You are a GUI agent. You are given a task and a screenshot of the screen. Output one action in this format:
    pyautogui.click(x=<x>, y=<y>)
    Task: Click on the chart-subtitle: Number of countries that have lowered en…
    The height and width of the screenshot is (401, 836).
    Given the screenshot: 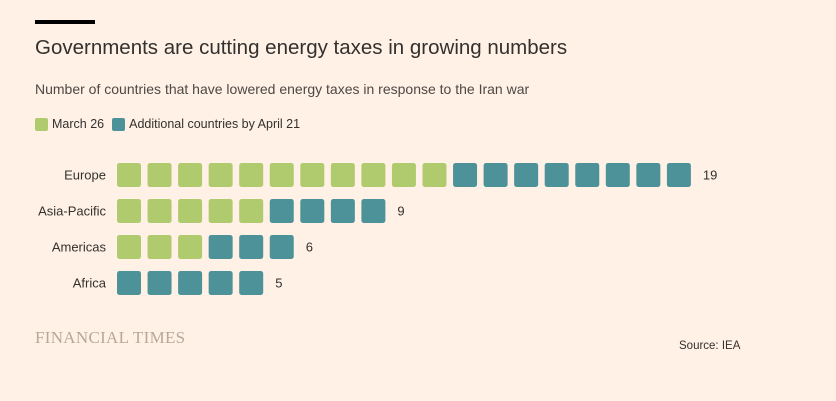 What is the action you would take?
    pyautogui.click(x=282, y=89)
    